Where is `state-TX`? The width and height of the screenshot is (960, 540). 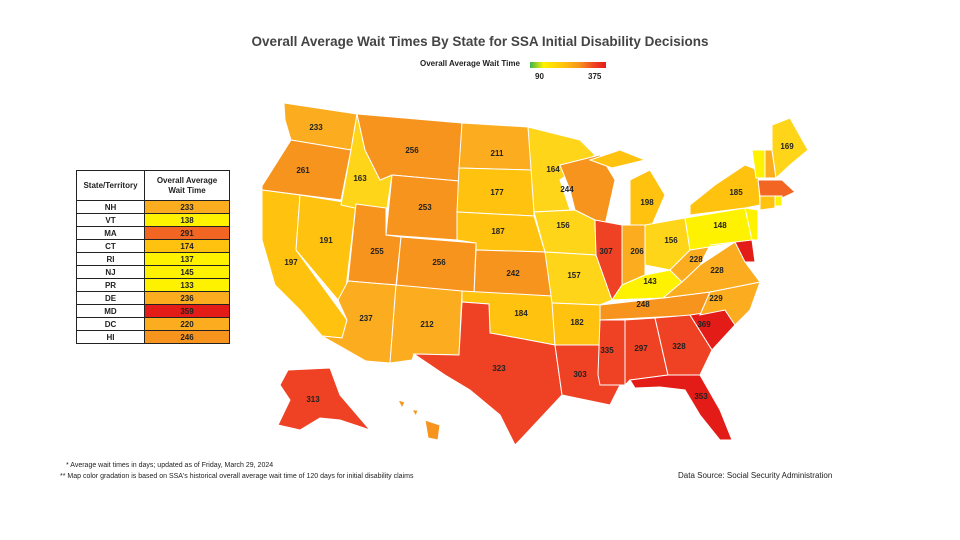 state-TX is located at coordinates (487, 373).